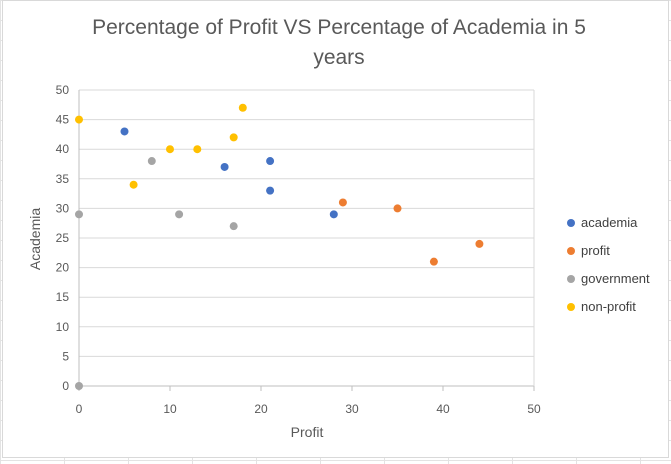  I want to click on y-tick-label: 20, so click(63, 268).